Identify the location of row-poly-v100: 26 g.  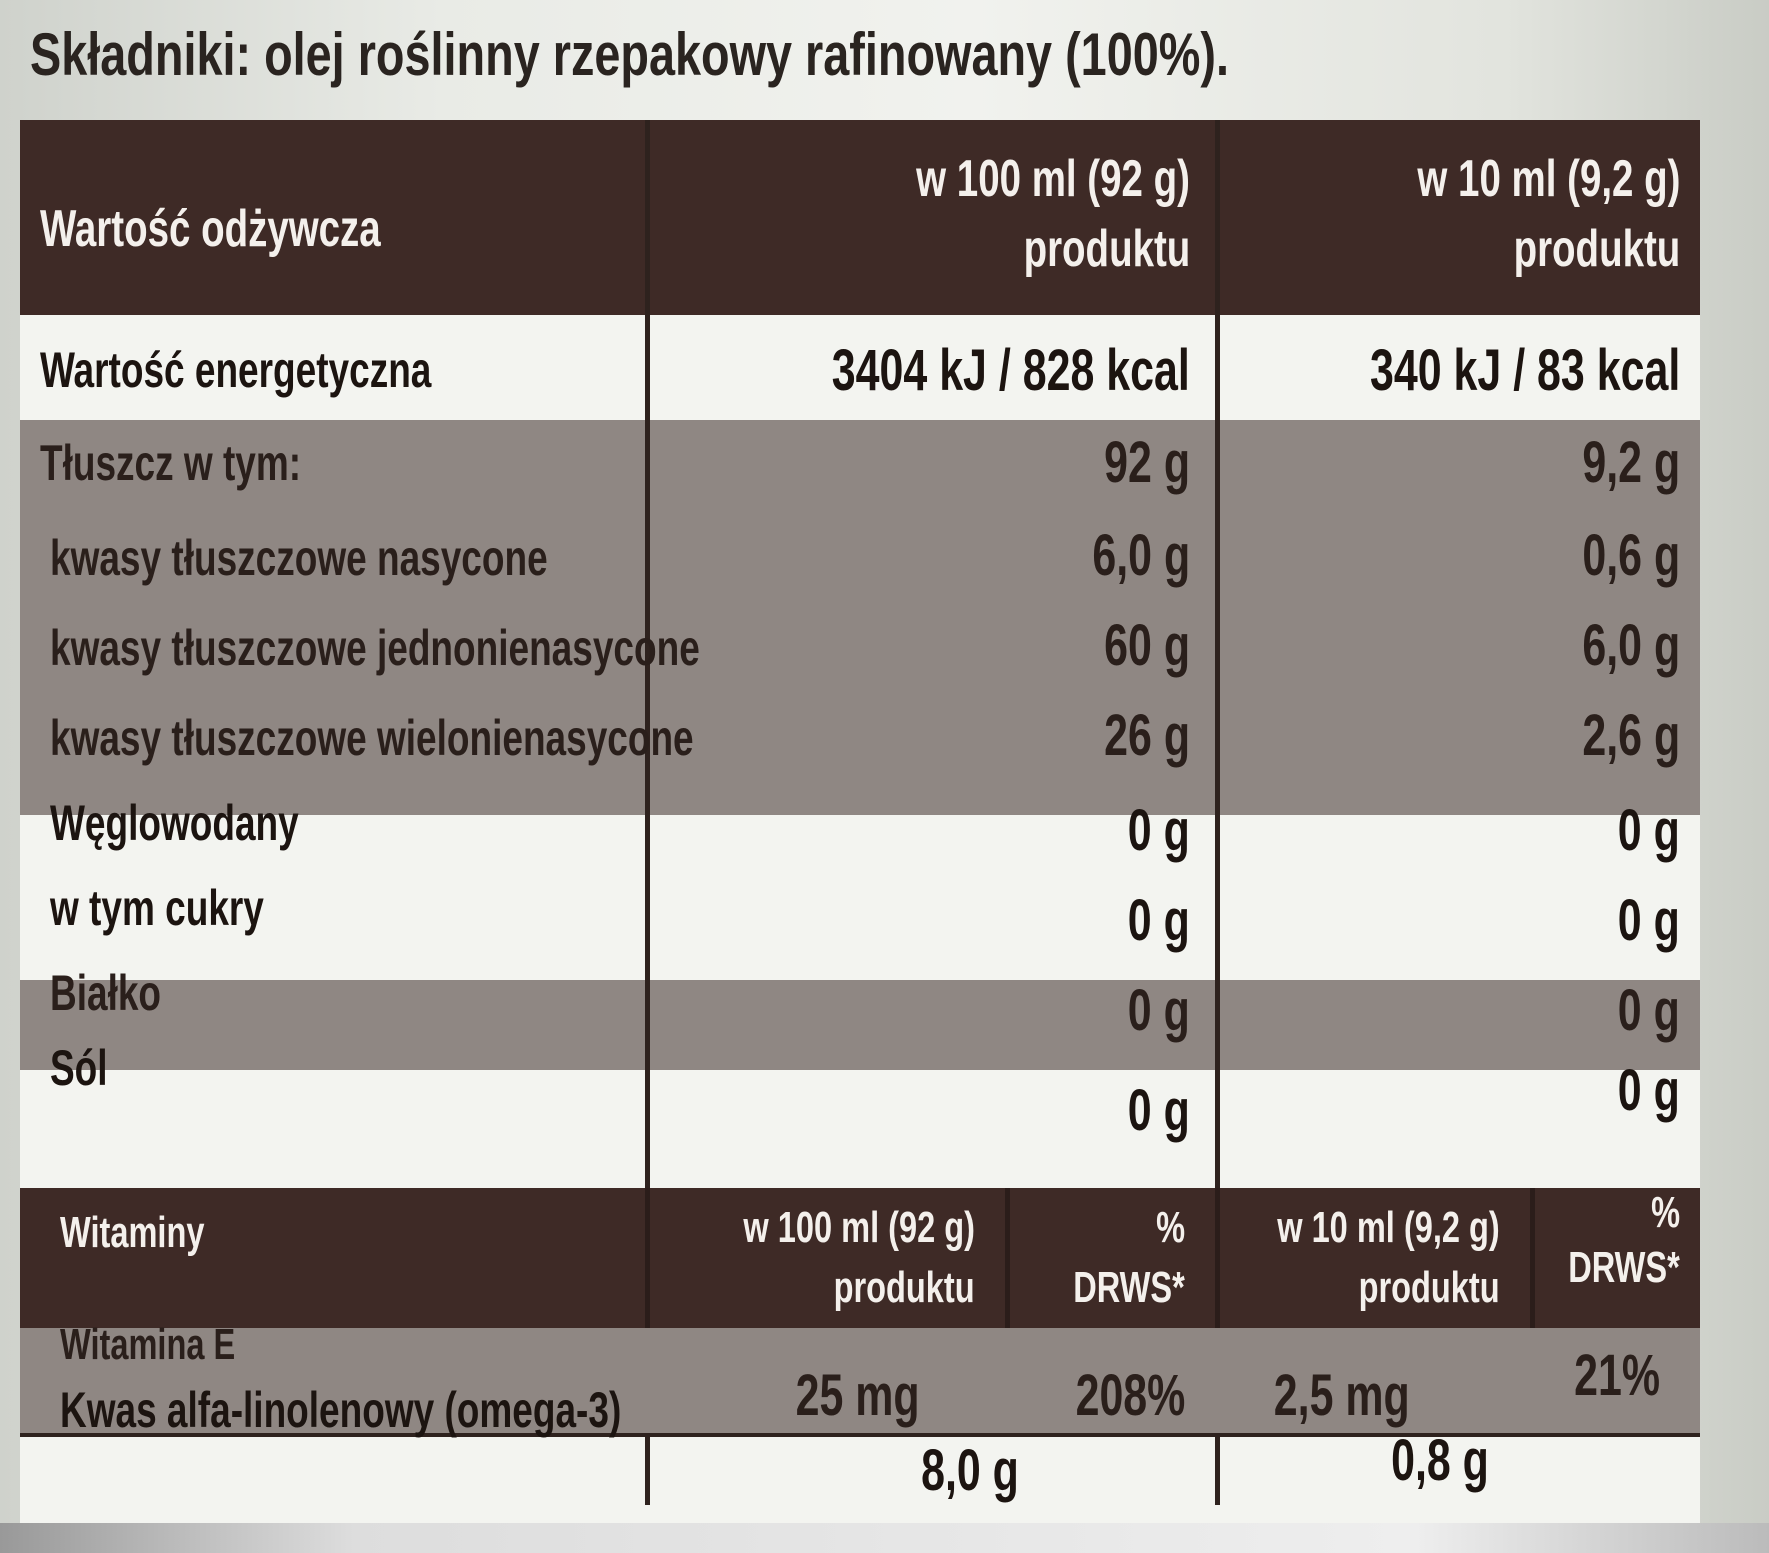
(1147, 735).